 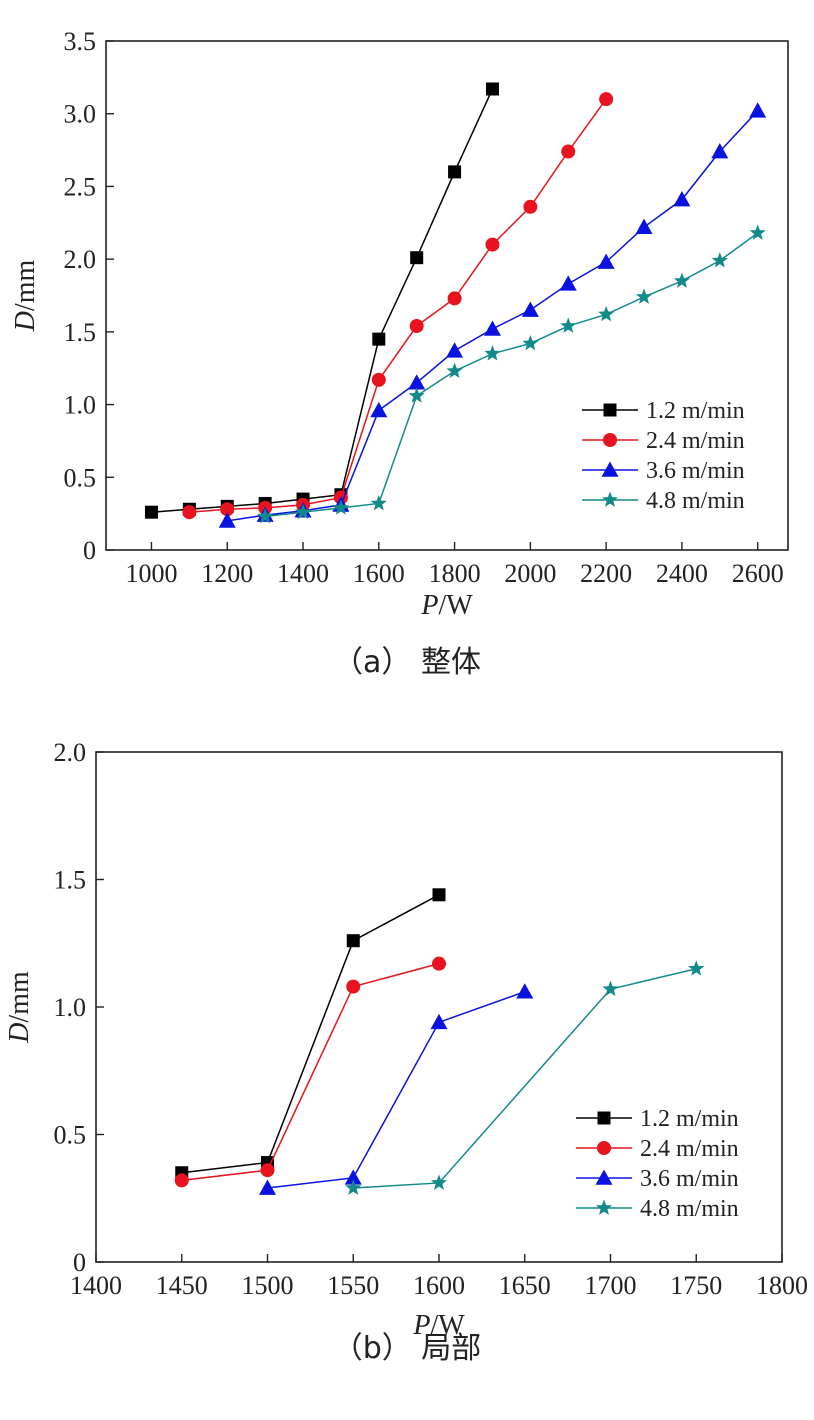 I want to click on x-tick-label: 2200, so click(x=606, y=573).